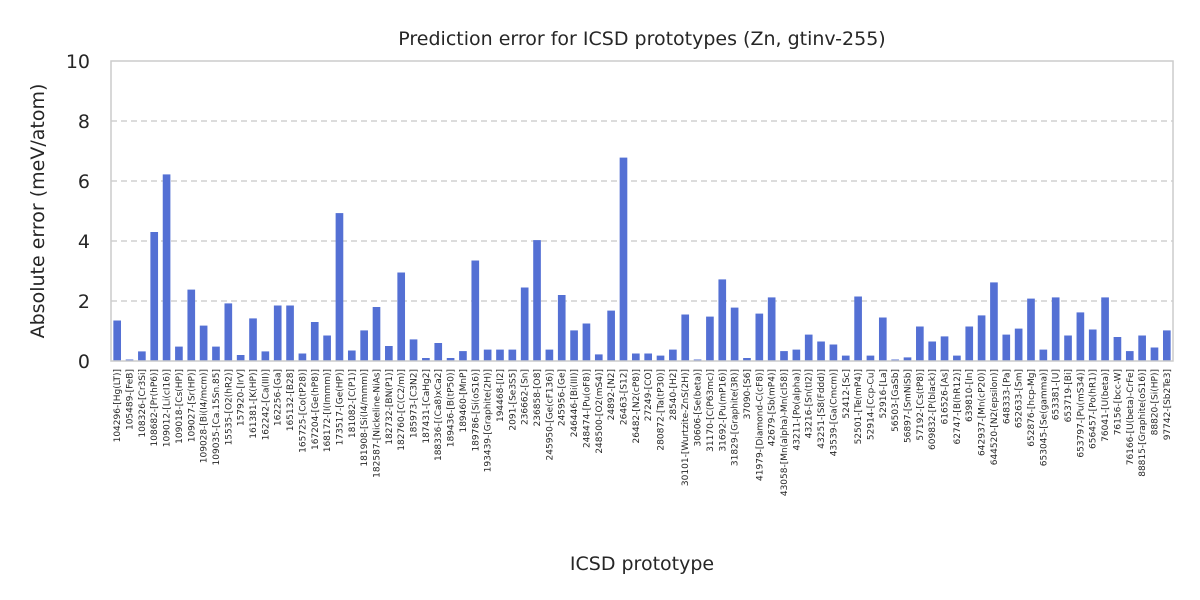 The width and height of the screenshot is (1200, 600). Describe the element at coordinates (1118, 402) in the screenshot. I see `x-tick-label: 76156-[bcc-W]` at that location.